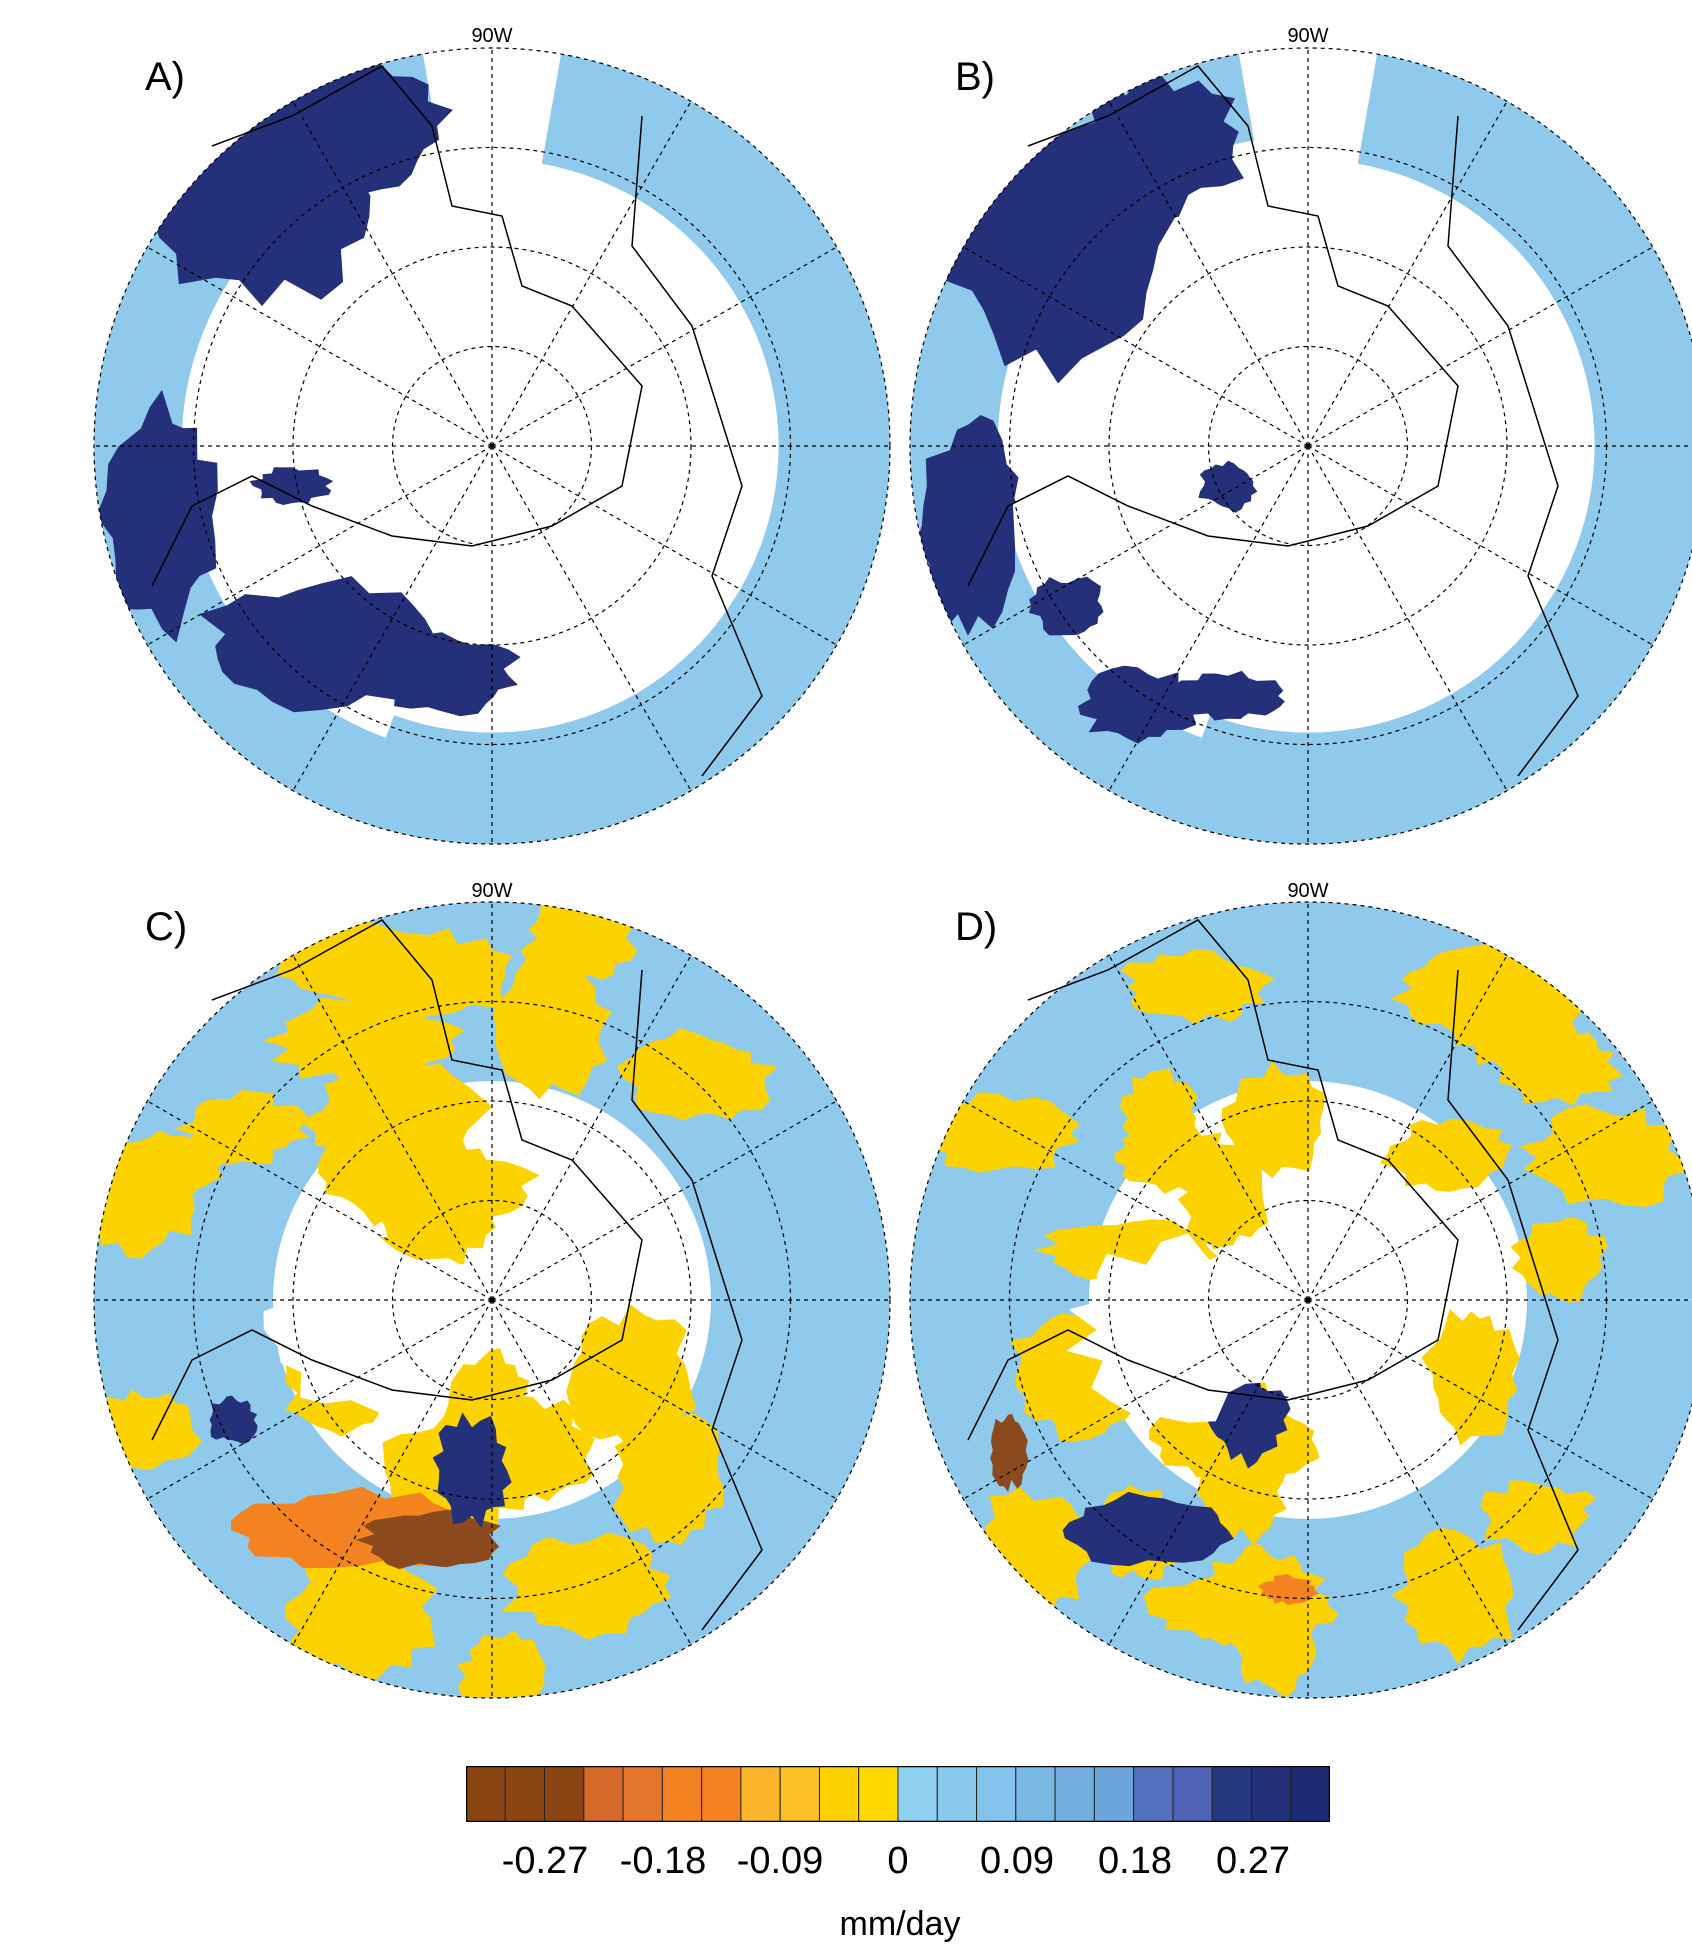 The height and width of the screenshot is (1944, 1692). What do you see at coordinates (780, 1861) in the screenshot?
I see `colorbar-tick-label: -0.09` at bounding box center [780, 1861].